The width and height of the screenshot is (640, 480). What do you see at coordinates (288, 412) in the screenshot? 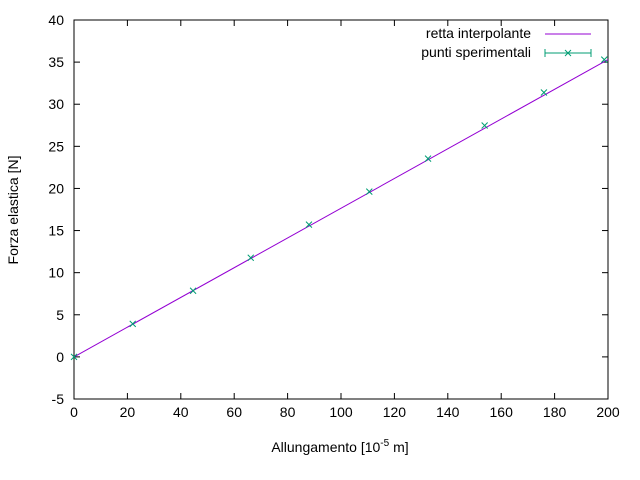
I see `x-tick-label: 80` at bounding box center [288, 412].